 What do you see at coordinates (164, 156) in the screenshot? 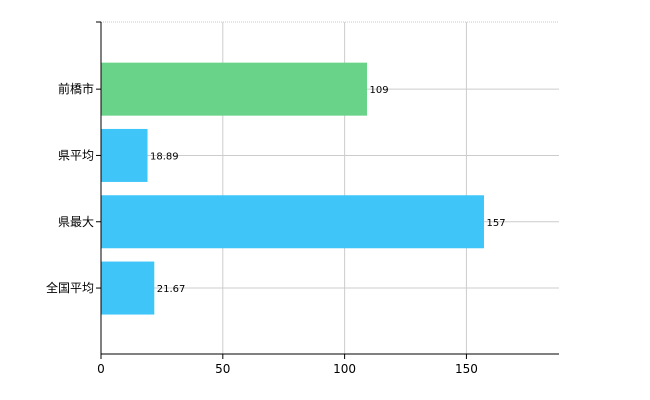
I see `data-label: 18.89` at bounding box center [164, 156].